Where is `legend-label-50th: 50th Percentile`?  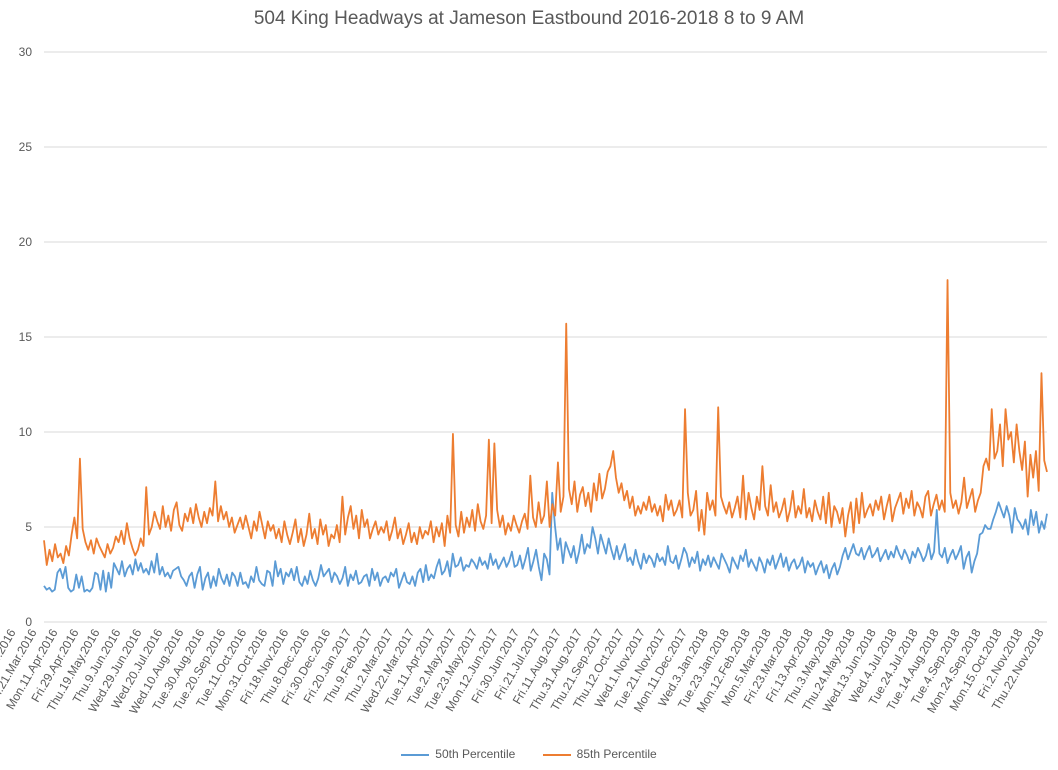 legend-label-50th: 50th Percentile is located at coordinates (475, 754).